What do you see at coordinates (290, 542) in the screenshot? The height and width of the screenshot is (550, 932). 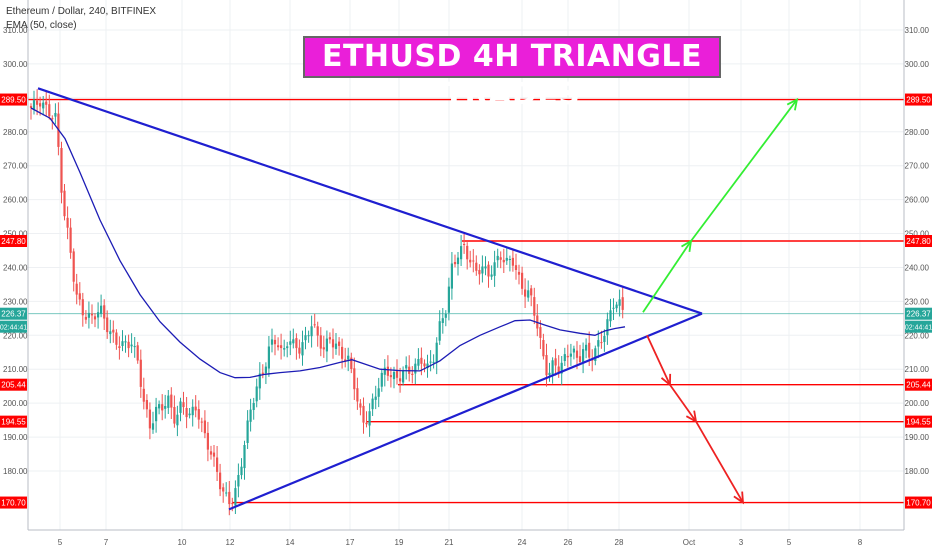 I see `x-tick-label: 14` at bounding box center [290, 542].